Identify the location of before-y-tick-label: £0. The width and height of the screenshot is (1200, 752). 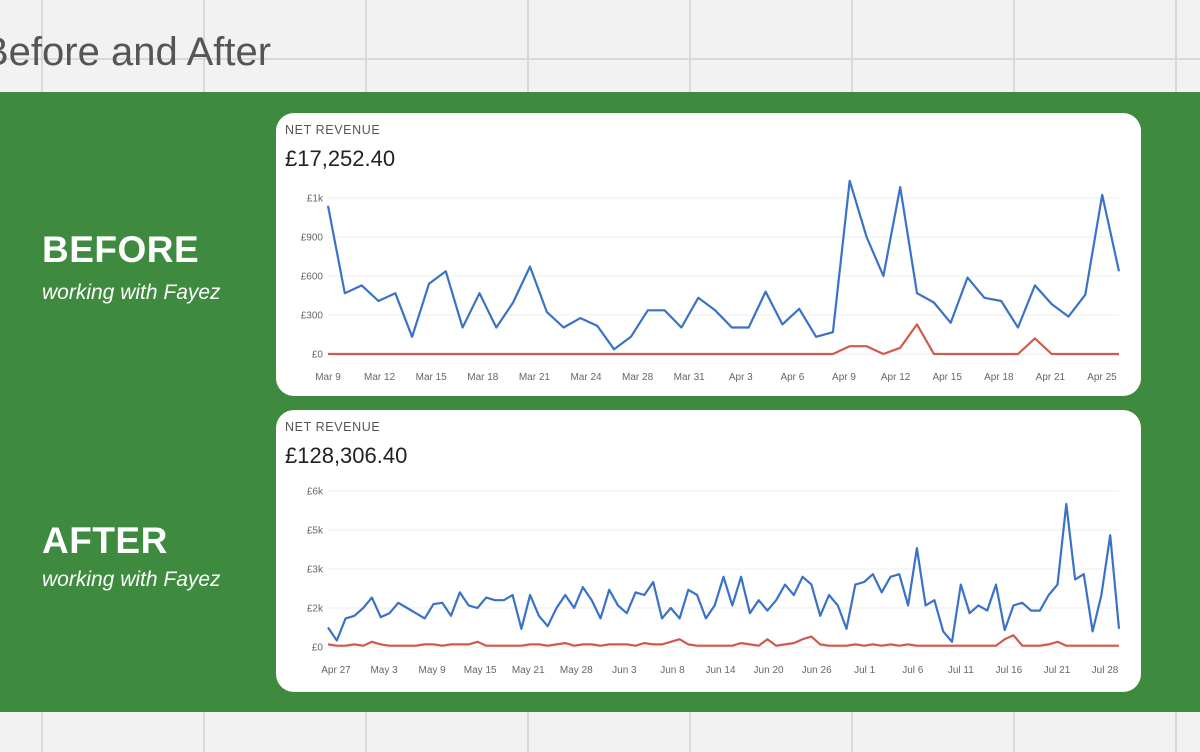
(318, 355).